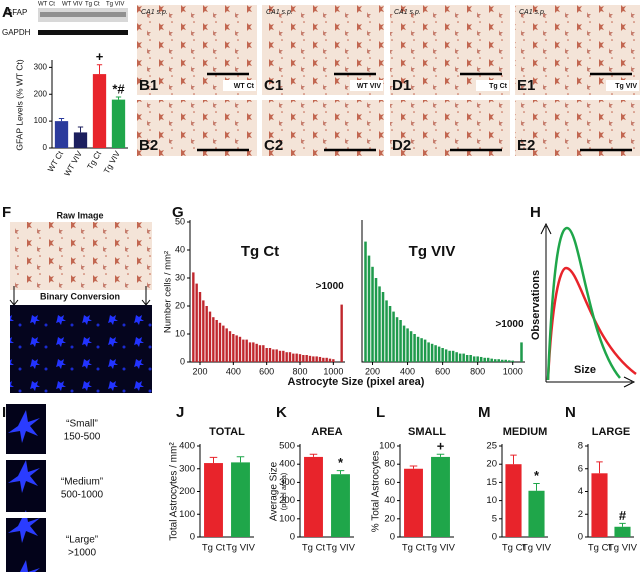  What do you see at coordinates (83, 14) in the screenshot?
I see `blot-band` at bounding box center [83, 14].